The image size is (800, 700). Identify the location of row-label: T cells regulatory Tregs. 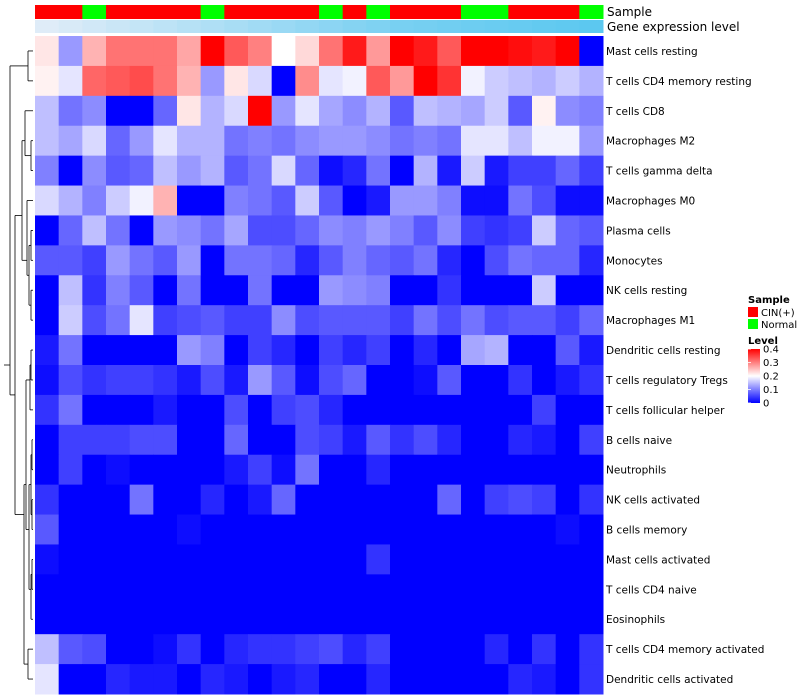
(666, 381).